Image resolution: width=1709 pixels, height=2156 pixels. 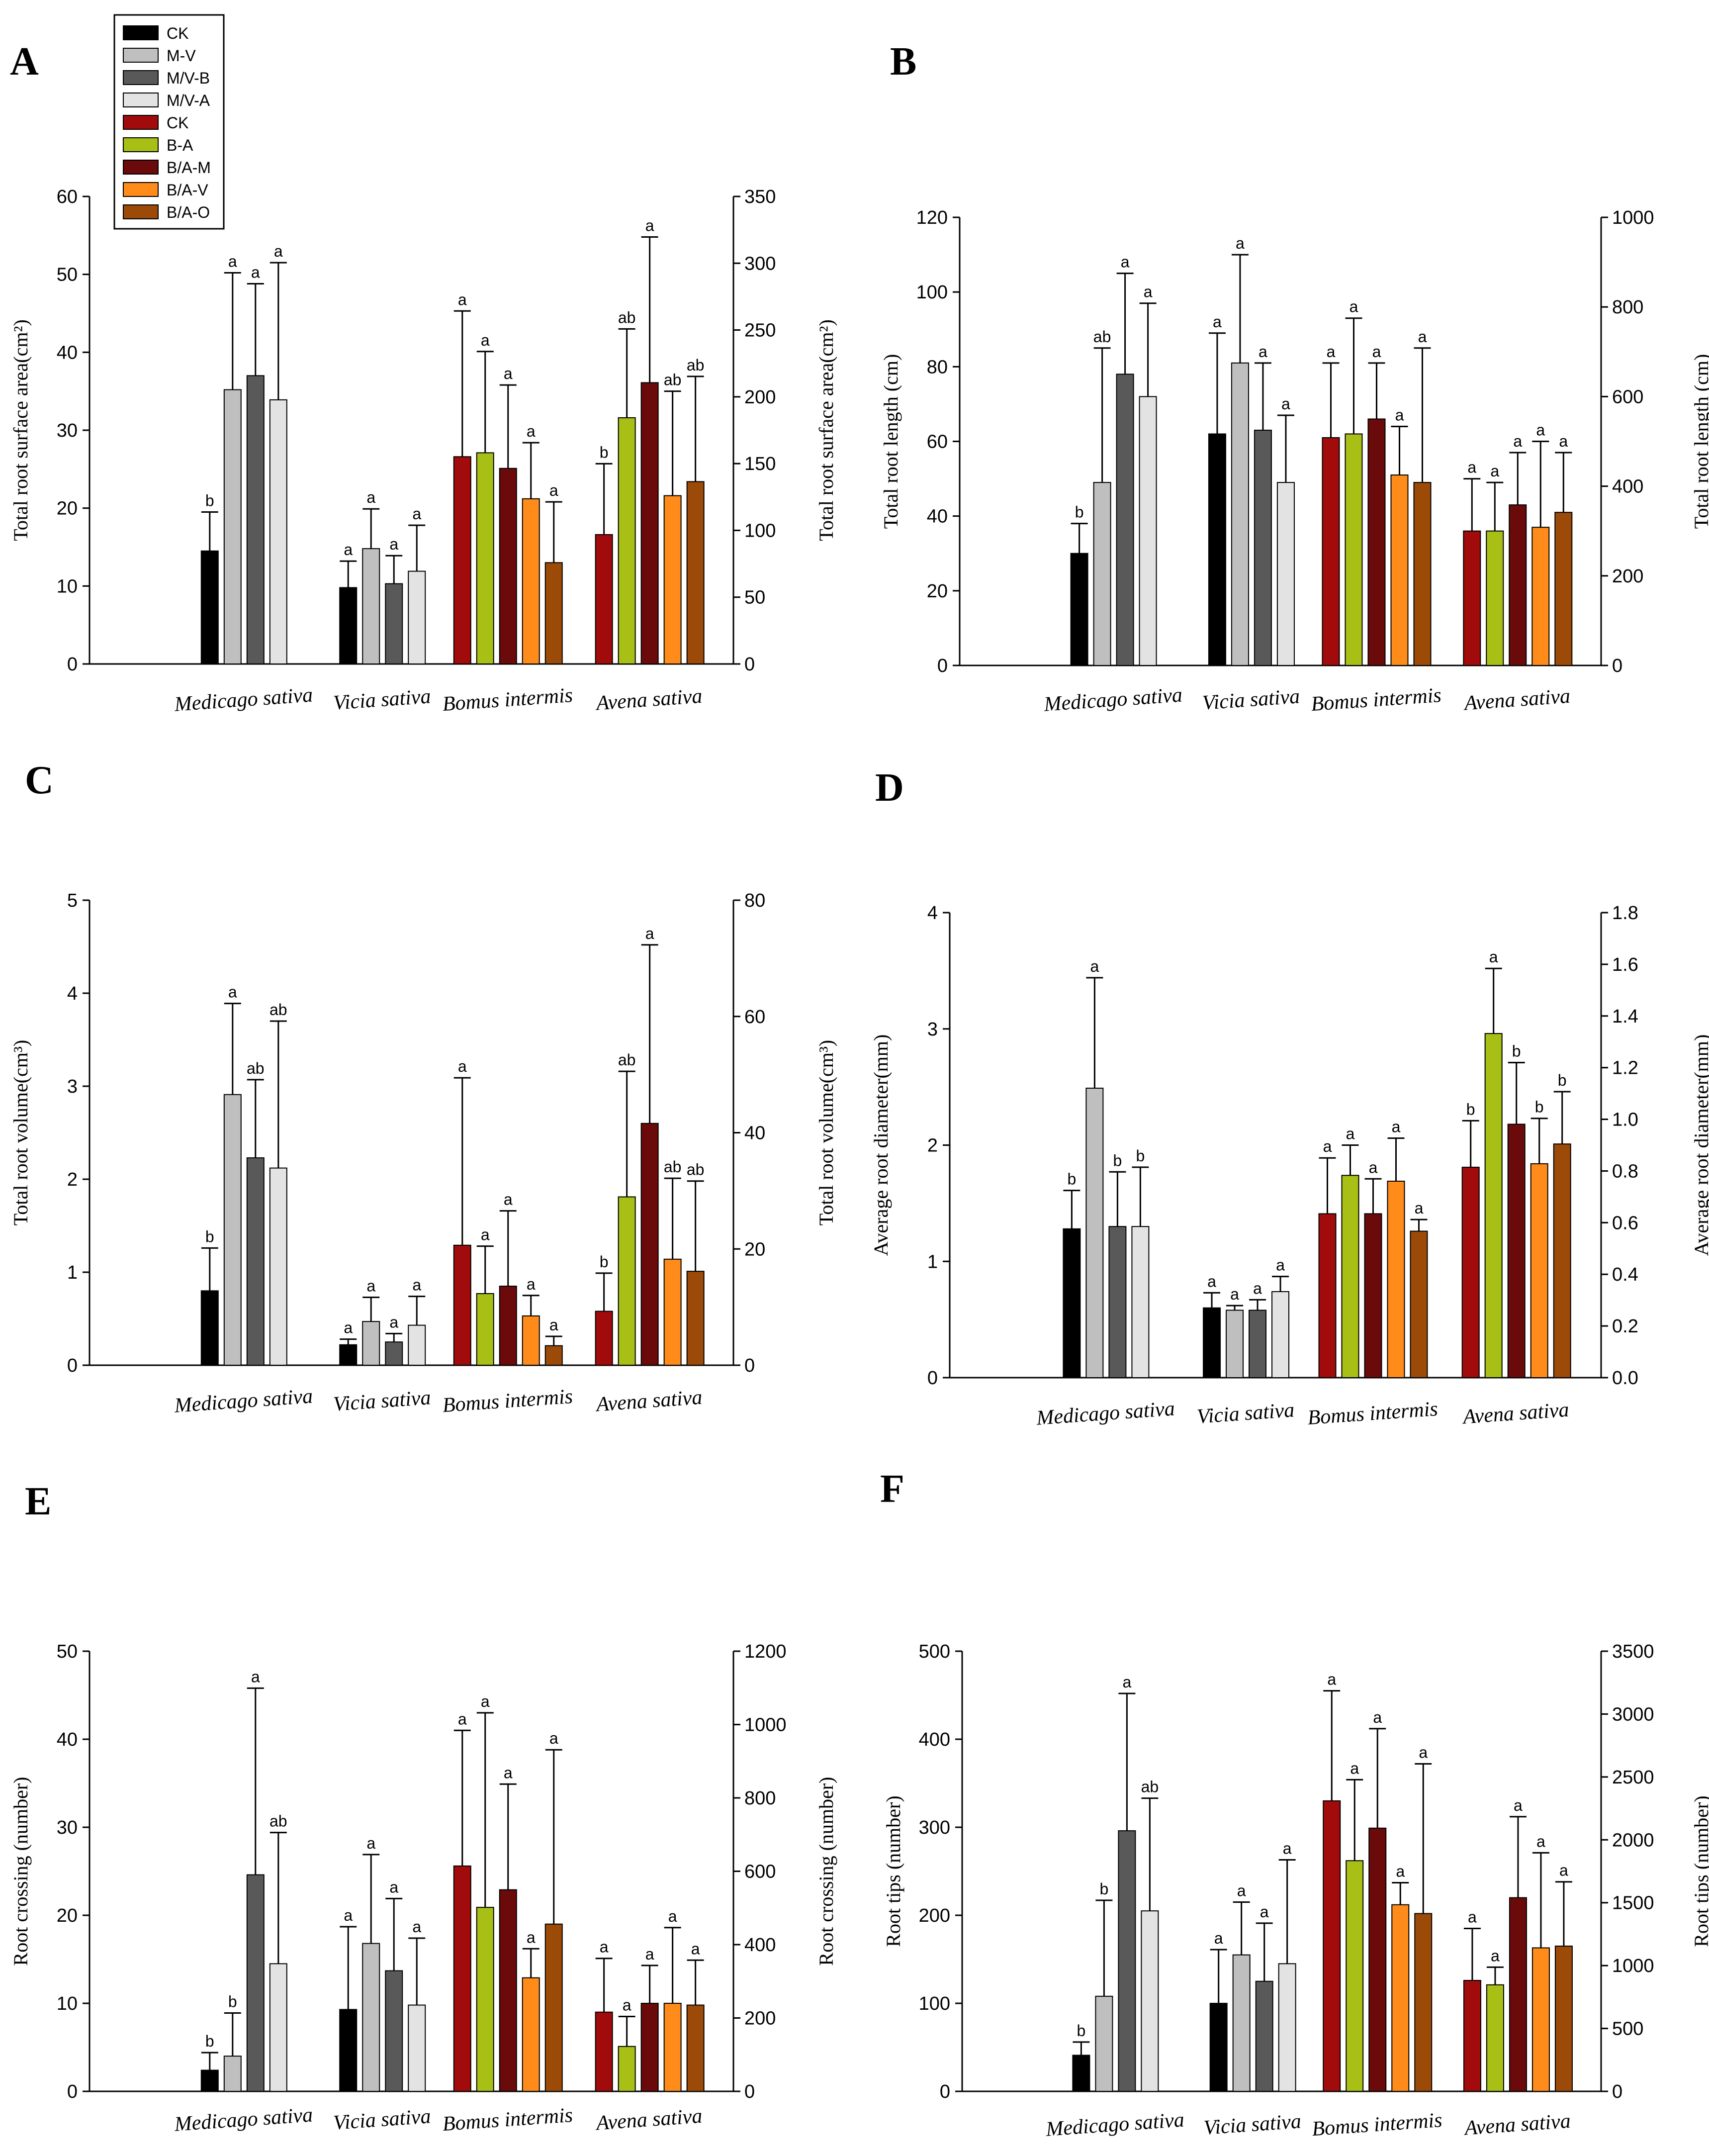 I want to click on y-tick-label-right: 1.6, so click(x=1625, y=965).